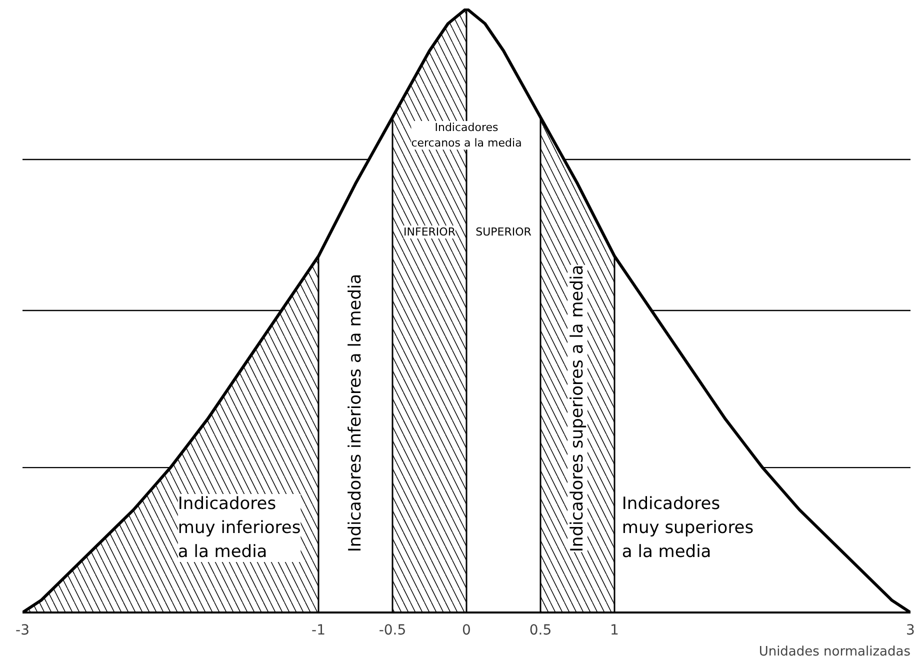 This screenshot has width=915, height=664. Describe the element at coordinates (614, 630) in the screenshot. I see `x-tick-label: 1` at that location.